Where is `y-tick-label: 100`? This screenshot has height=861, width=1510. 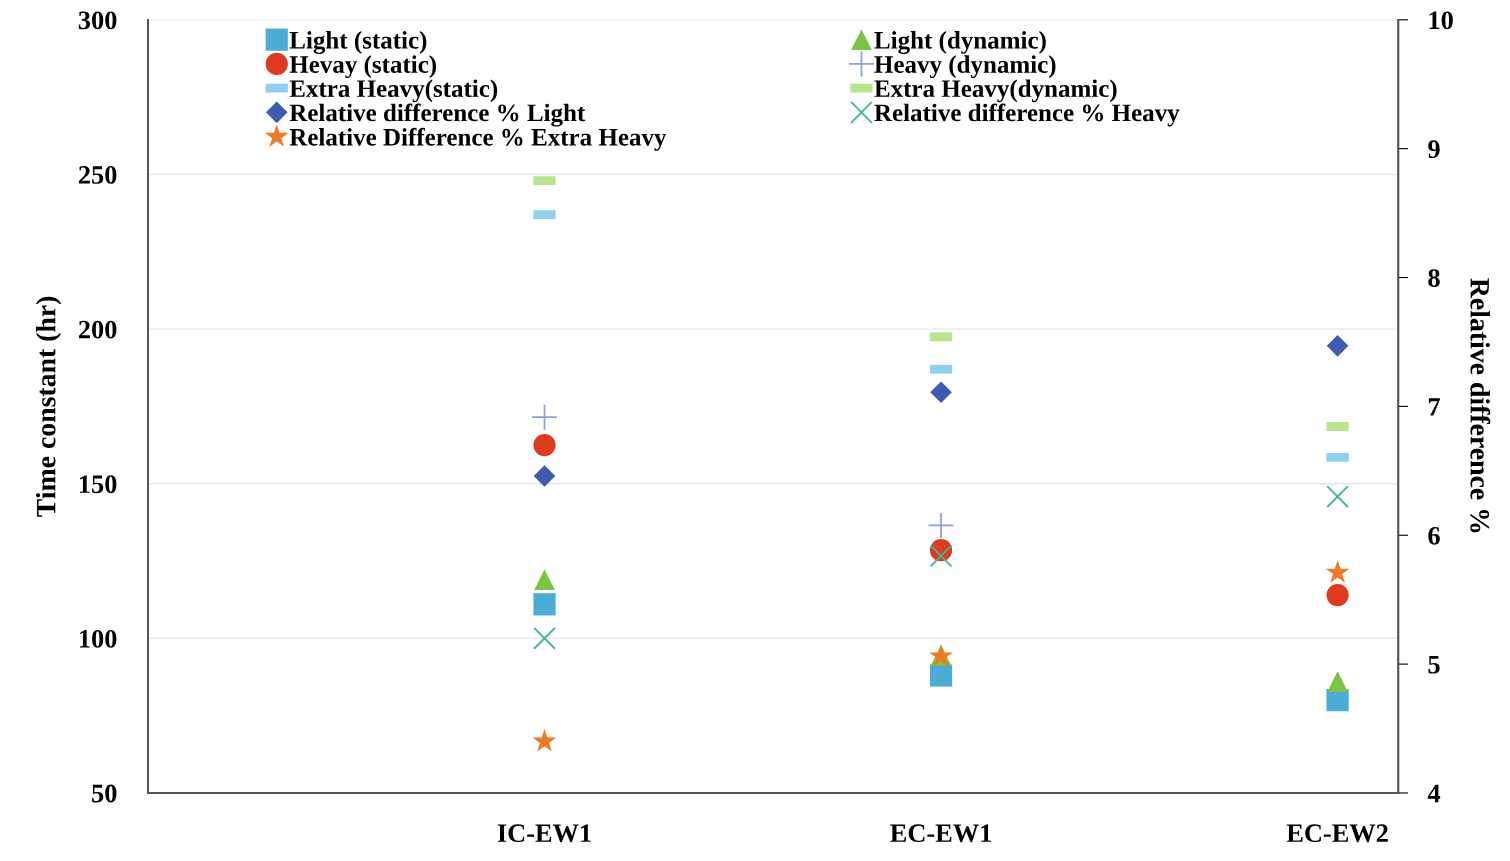
y-tick-label: 100 is located at coordinates (98, 638).